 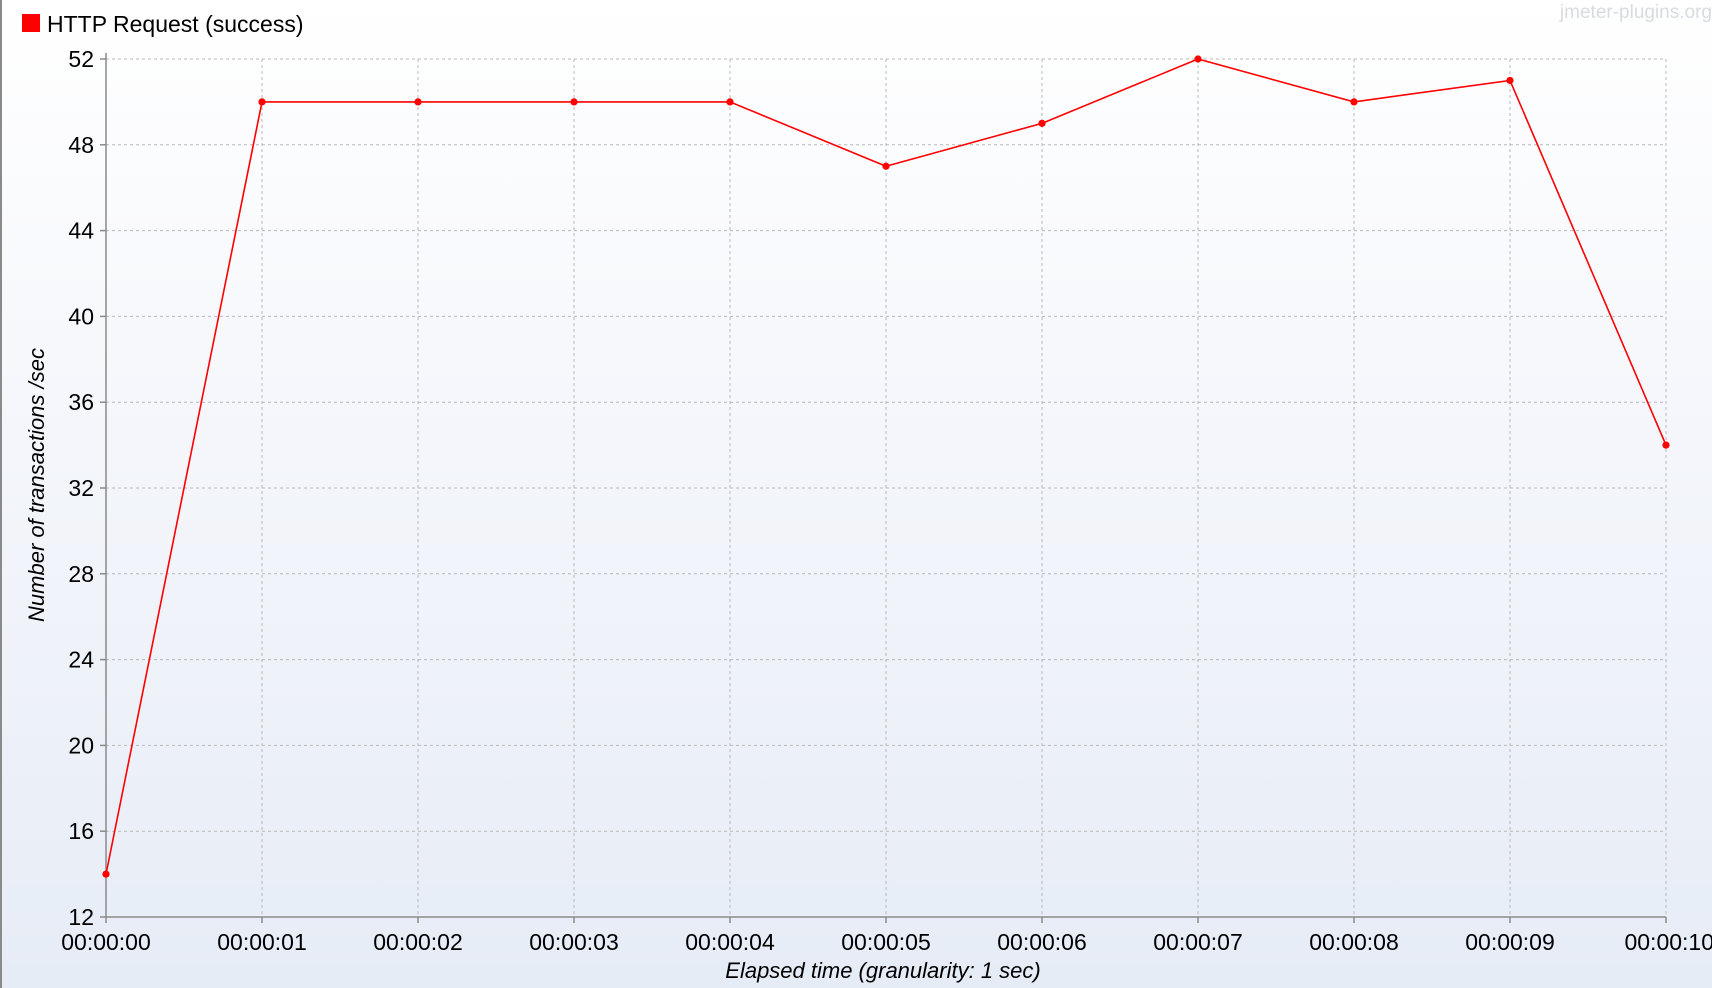 I want to click on y-tick-label: 52, so click(x=81, y=59).